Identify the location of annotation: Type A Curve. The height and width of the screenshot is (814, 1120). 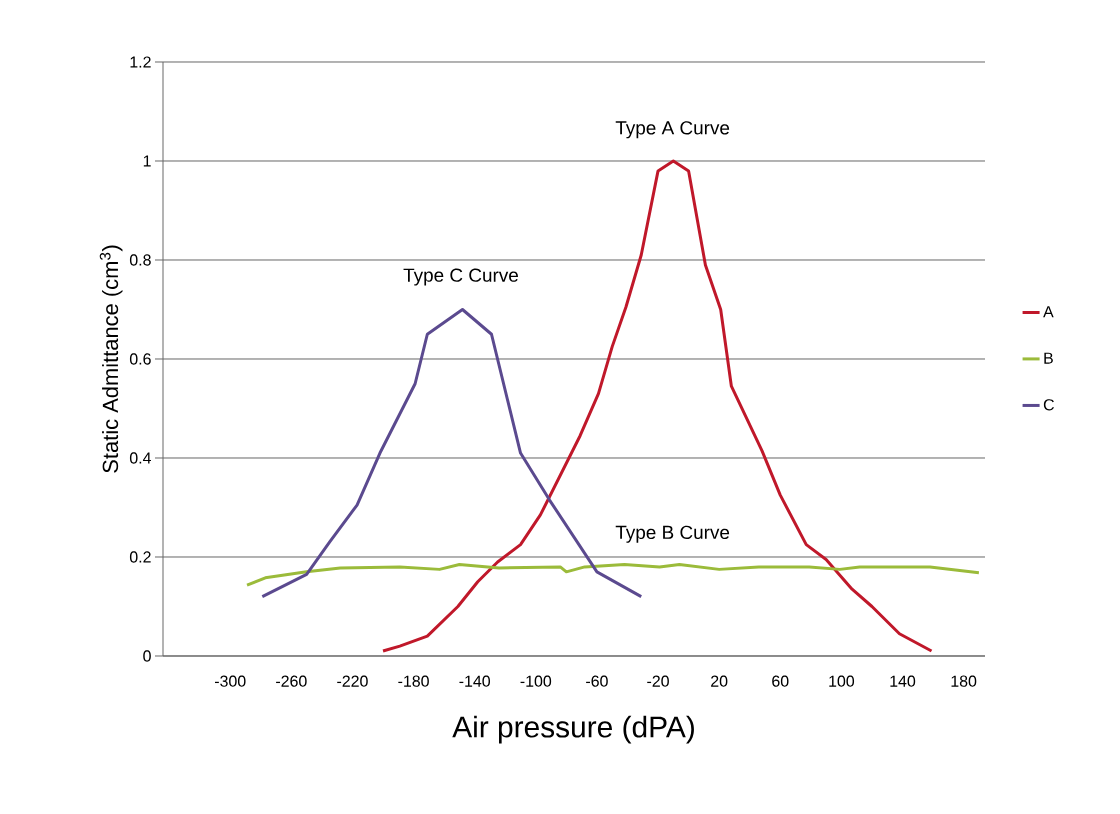
(672, 130).